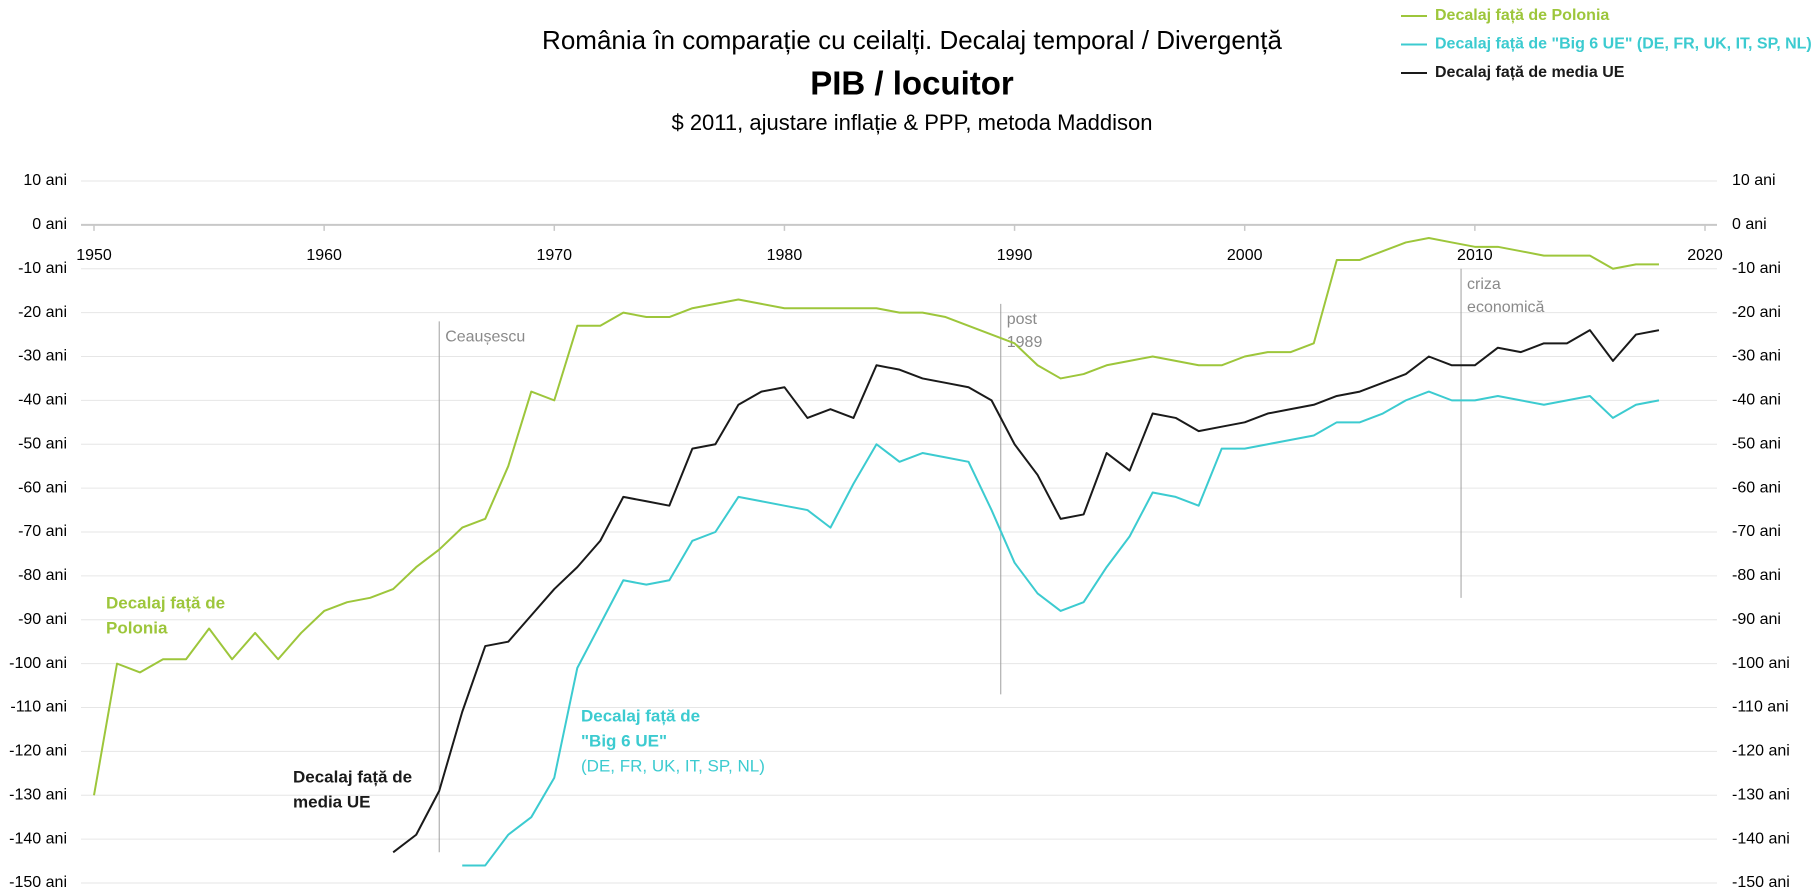 The width and height of the screenshot is (1818, 892). I want to click on y2-tick-label: -150 ani, so click(1761, 882).